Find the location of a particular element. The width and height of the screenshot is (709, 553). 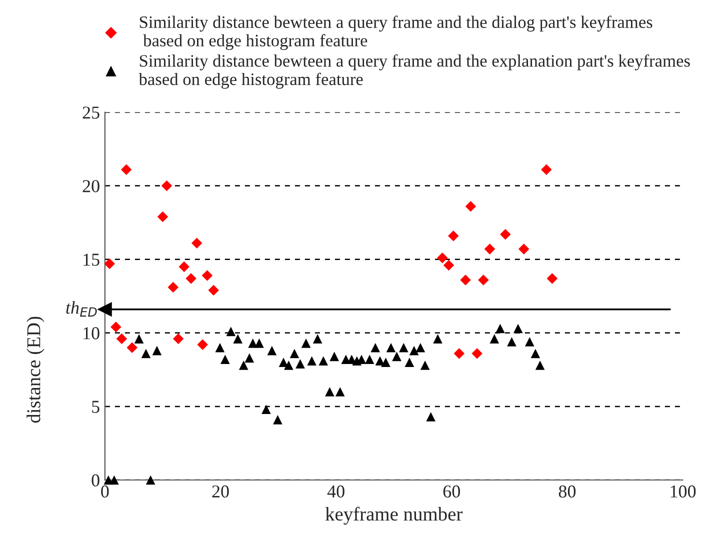

x-tick-label: 0 is located at coordinates (105, 491).